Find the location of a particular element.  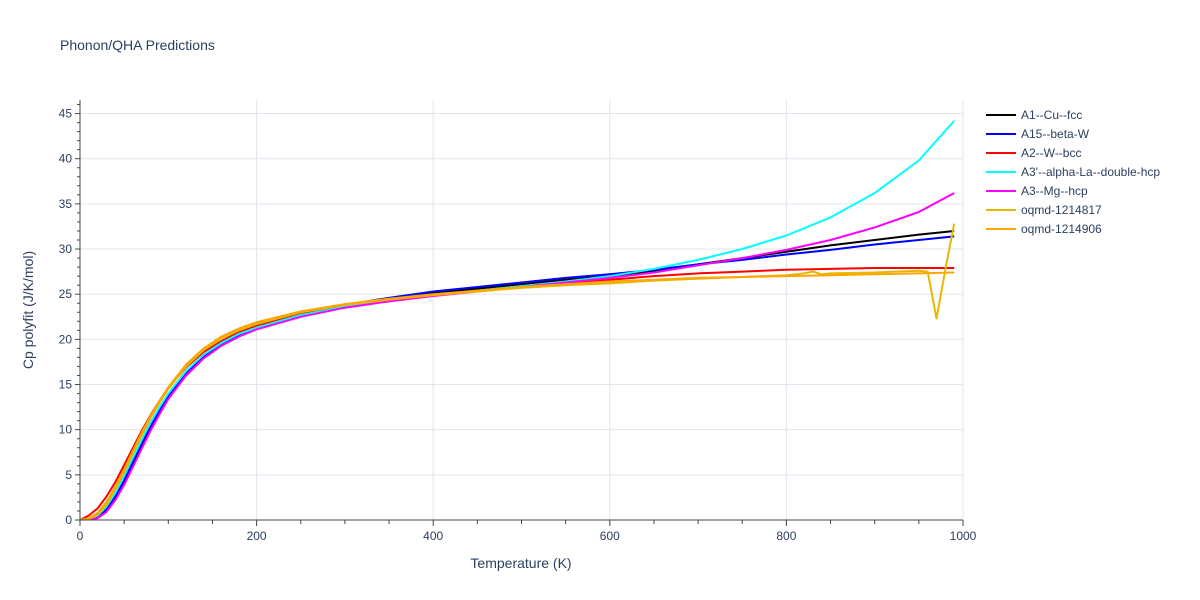

x-tick-label: 0 is located at coordinates (80, 536).